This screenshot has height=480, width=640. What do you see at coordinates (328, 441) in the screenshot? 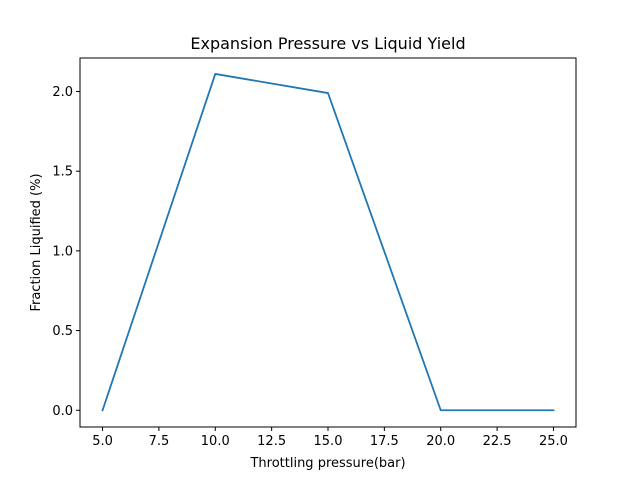
I see `x-tick-label: 15.0` at bounding box center [328, 441].